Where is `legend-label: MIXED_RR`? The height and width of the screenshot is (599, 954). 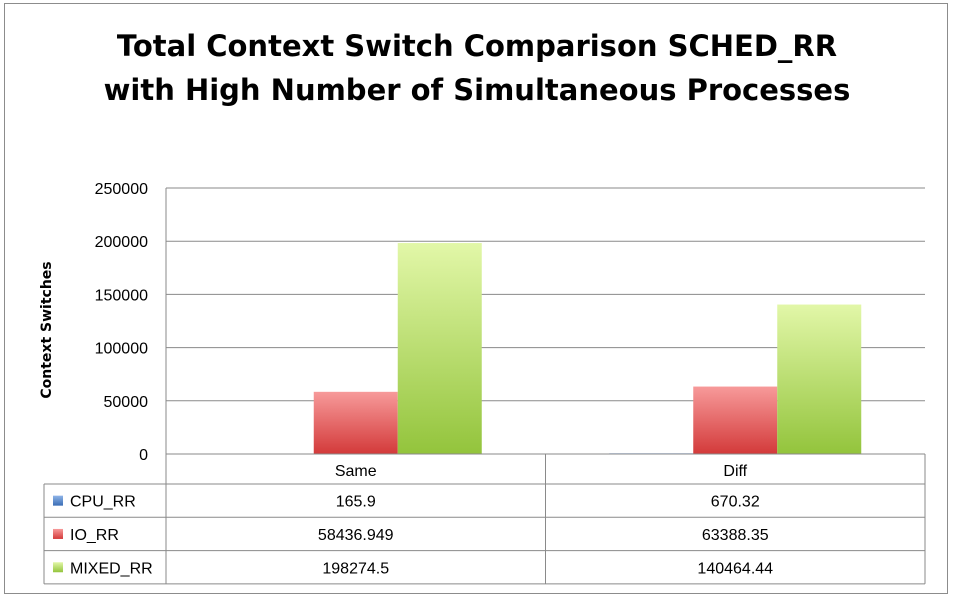
legend-label: MIXED_RR is located at coordinates (111, 568).